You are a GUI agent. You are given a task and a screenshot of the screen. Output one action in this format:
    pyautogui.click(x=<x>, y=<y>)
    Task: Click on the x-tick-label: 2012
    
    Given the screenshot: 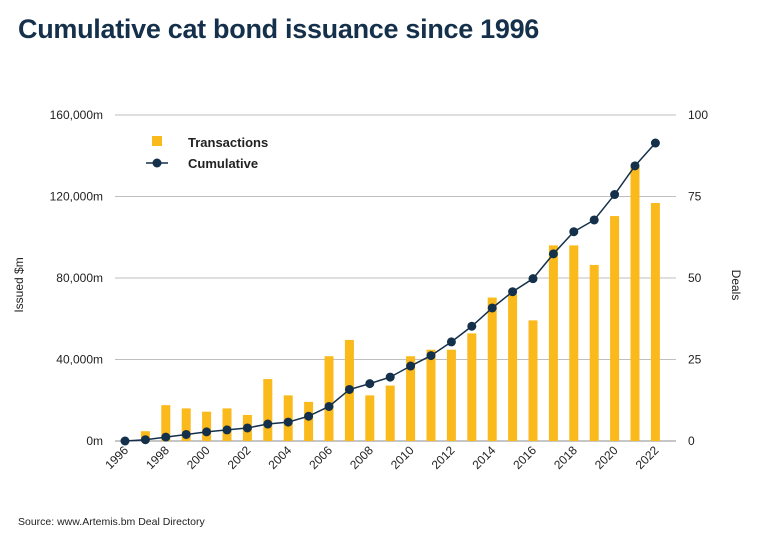 What is the action you would take?
    pyautogui.click(x=443, y=457)
    